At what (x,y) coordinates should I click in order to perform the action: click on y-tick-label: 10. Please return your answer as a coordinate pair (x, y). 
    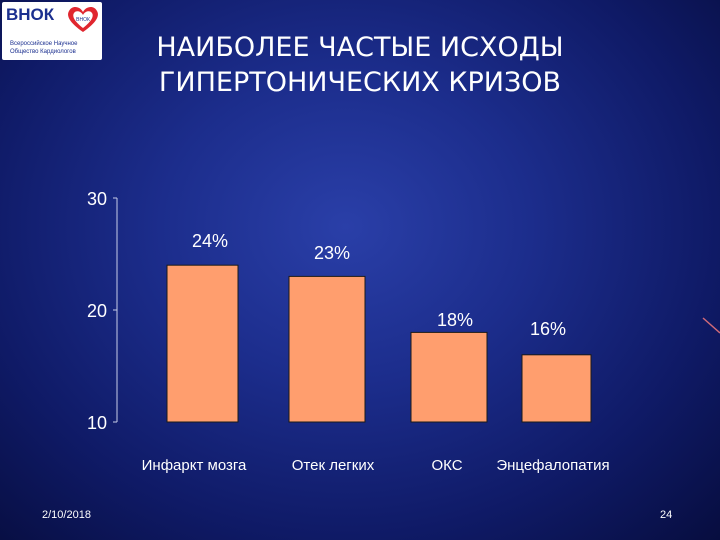
    Looking at the image, I should click on (97, 423).